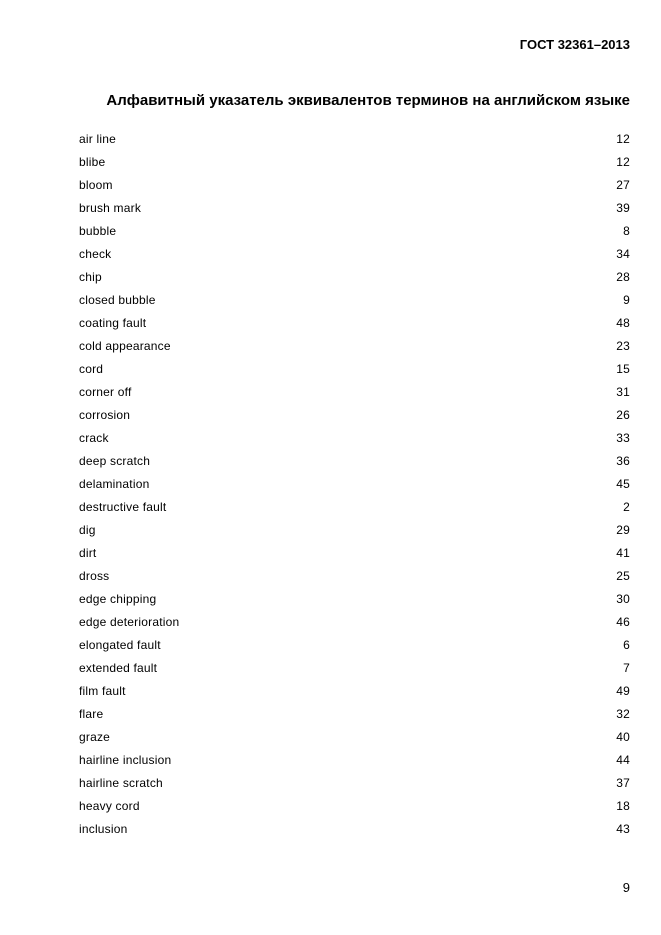 The image size is (661, 935). I want to click on entry-page: 8, so click(626, 231).